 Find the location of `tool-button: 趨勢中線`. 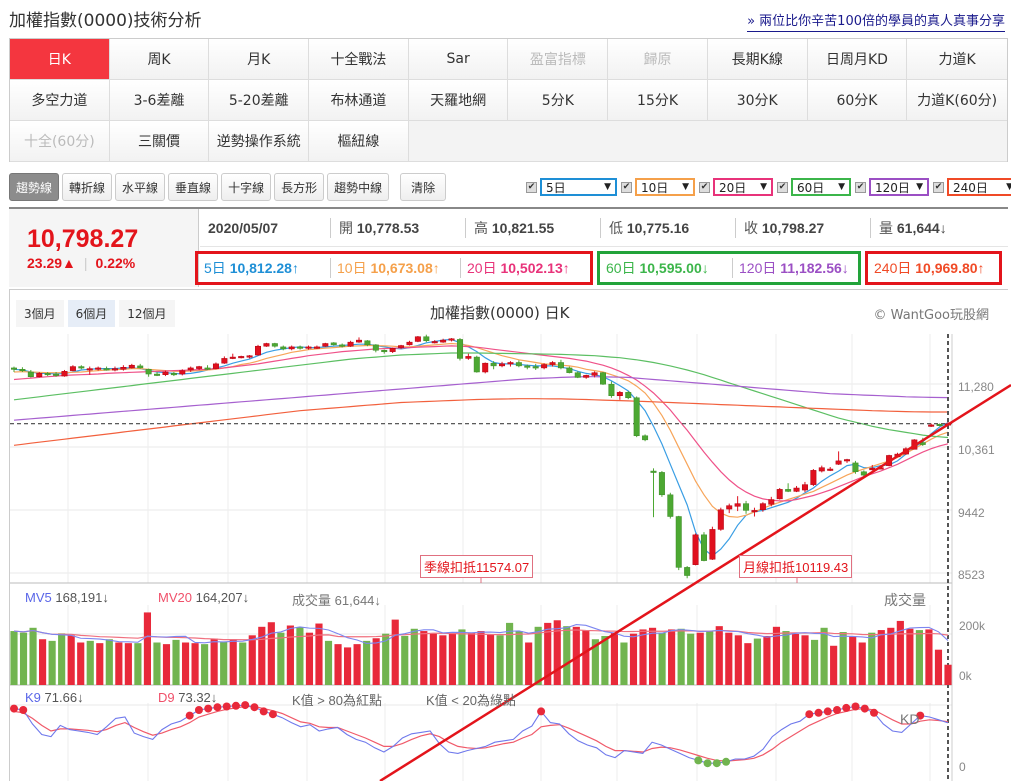

tool-button: 趨勢中線 is located at coordinates (358, 187).